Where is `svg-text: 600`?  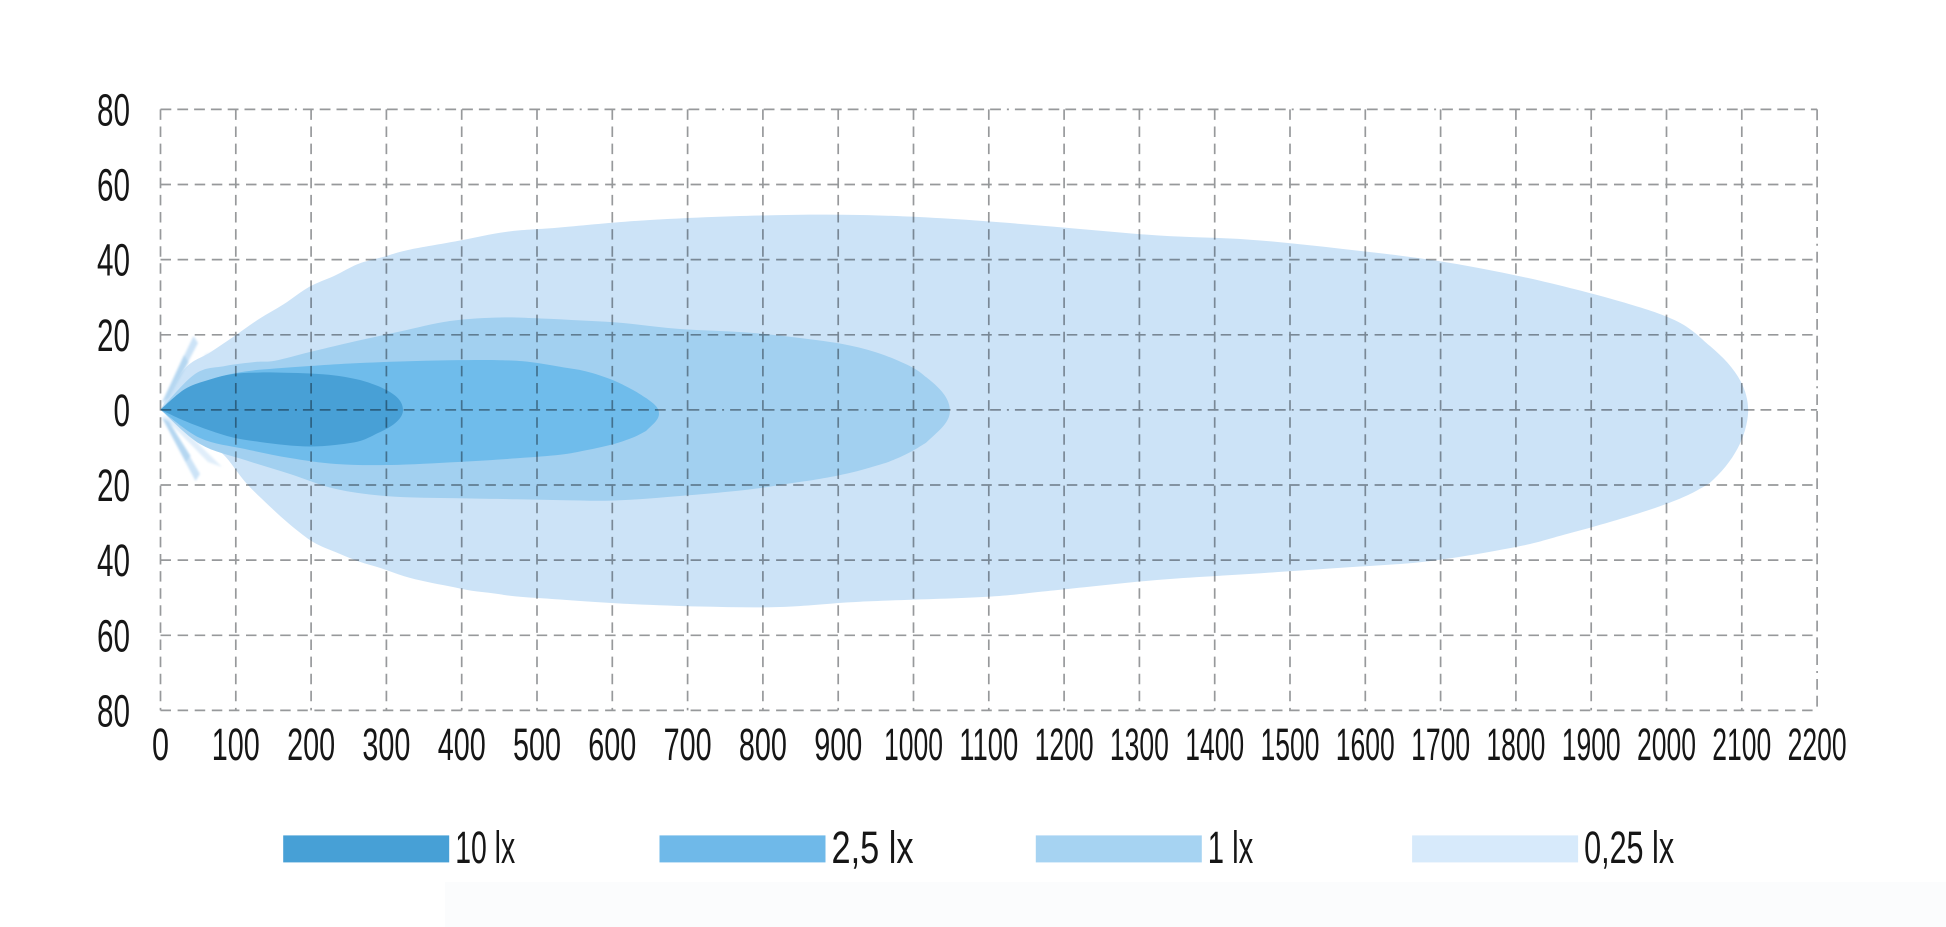 svg-text: 600 is located at coordinates (612, 744).